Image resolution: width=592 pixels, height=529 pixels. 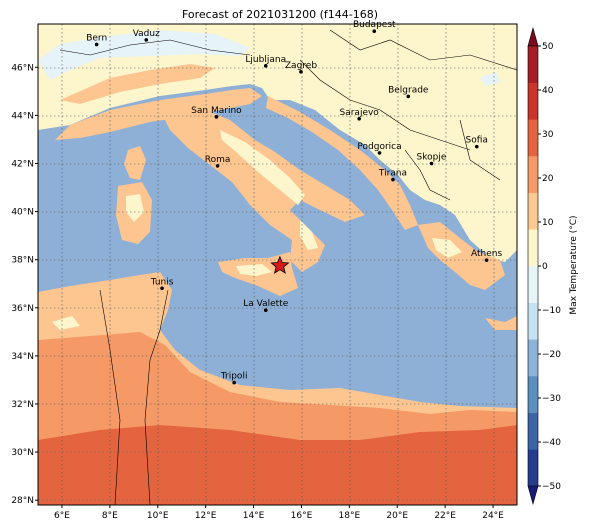 I want to click on balkan-cold-patch, so click(x=490, y=79).